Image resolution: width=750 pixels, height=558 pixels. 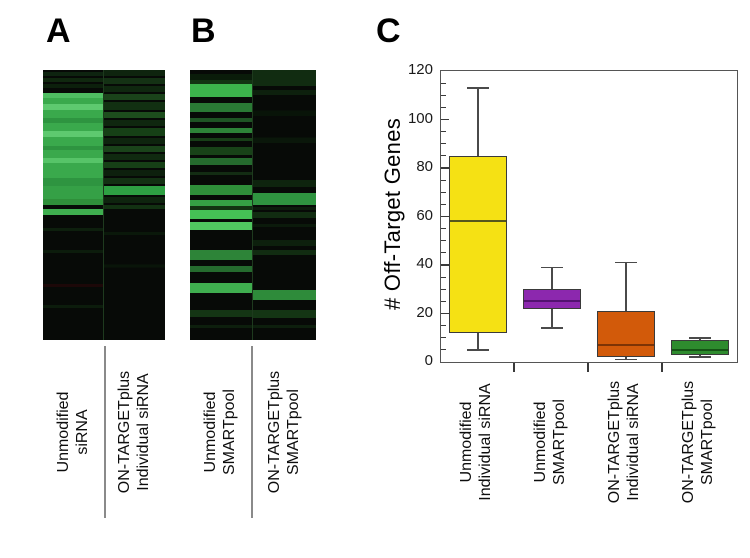 What do you see at coordinates (284, 432) in the screenshot?
I see `heatmap-b-col2-label: ON-TARGETplus SMARTpool` at bounding box center [284, 432].